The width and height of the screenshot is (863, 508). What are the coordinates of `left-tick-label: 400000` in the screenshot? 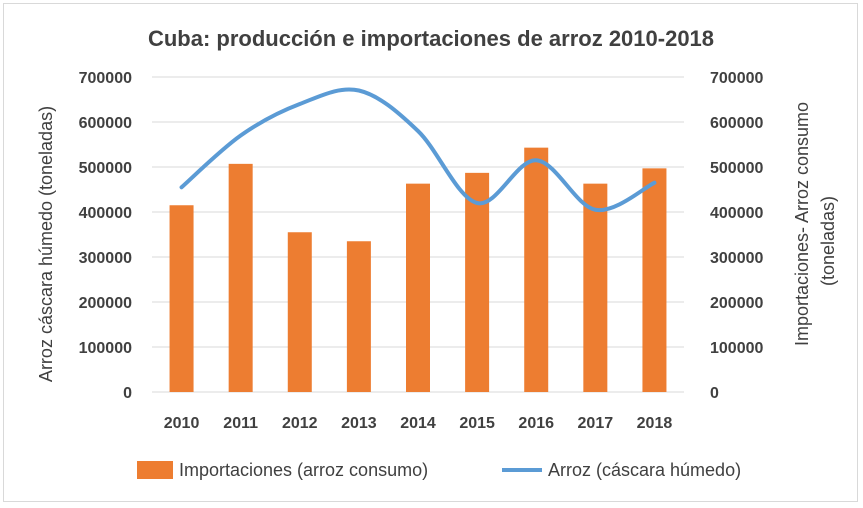 It's located at (105, 213).